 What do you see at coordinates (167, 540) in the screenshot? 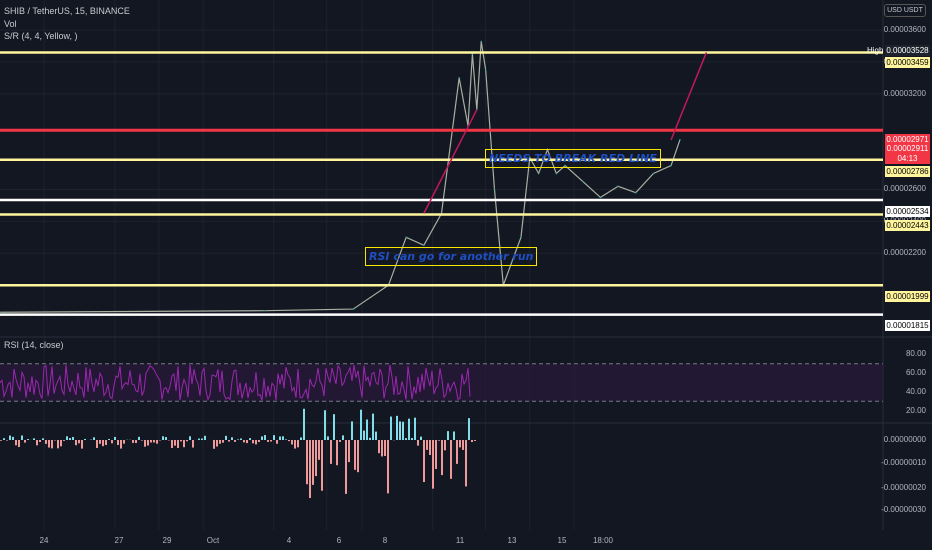
I see `time-tick-label: 29` at bounding box center [167, 540].